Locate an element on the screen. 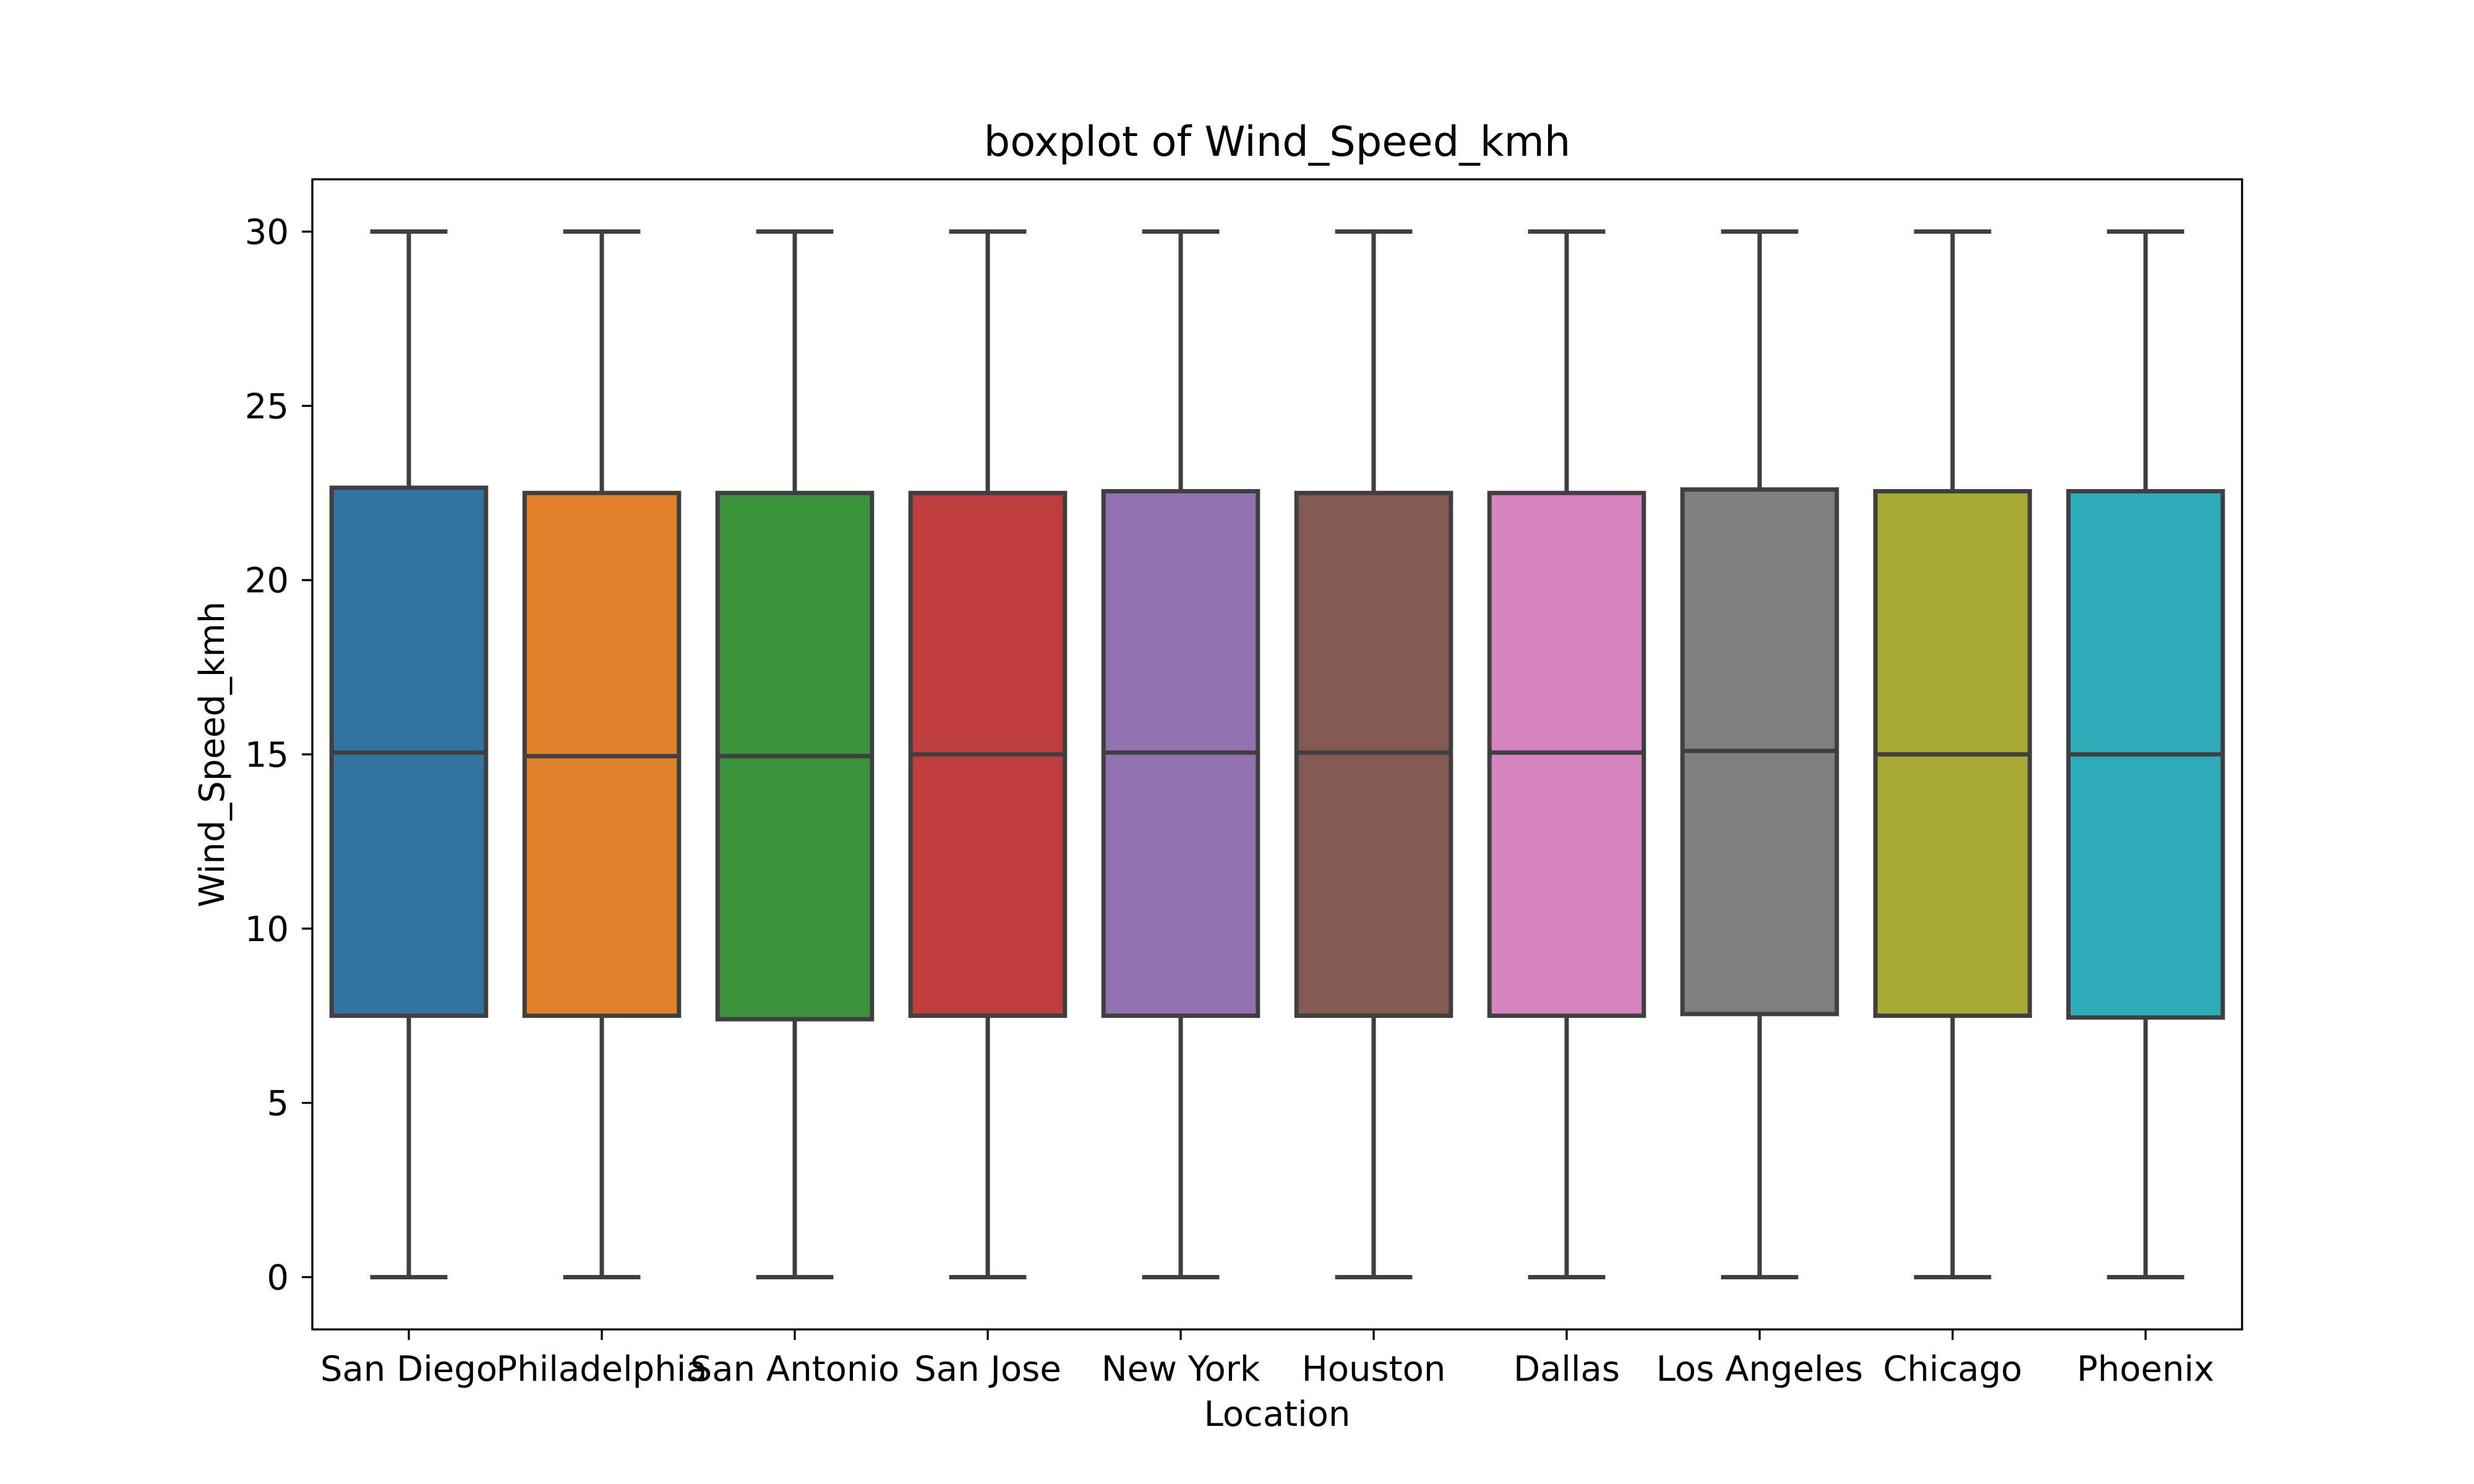 This screenshot has width=2474, height=1484. x-tick-label-new-york: New York is located at coordinates (1181, 1369).